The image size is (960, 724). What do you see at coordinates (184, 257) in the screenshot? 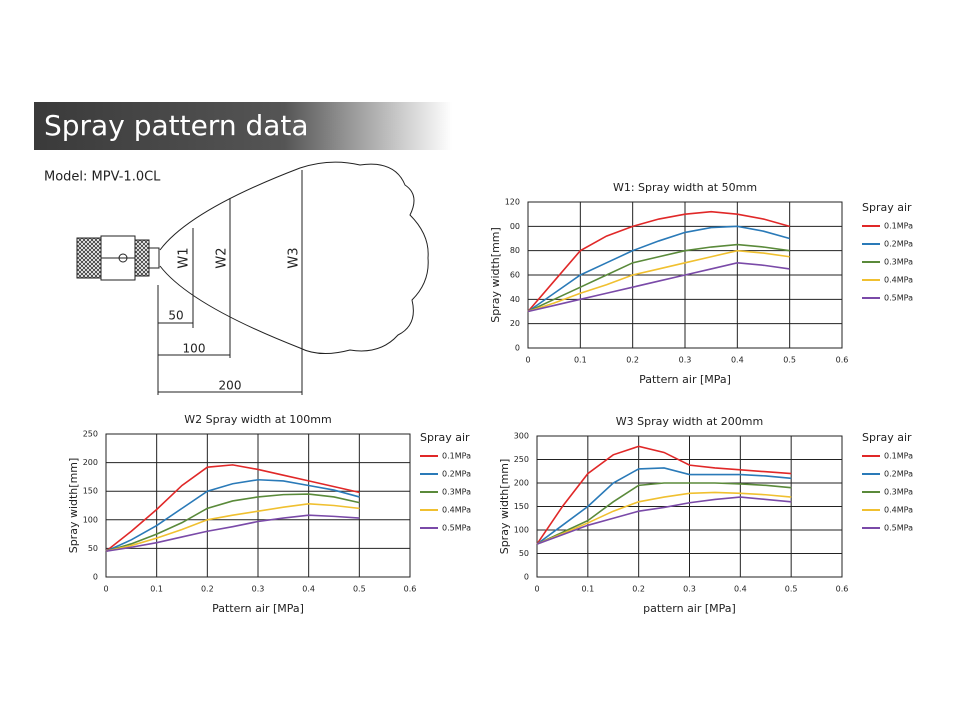
I see `width-label: W1` at bounding box center [184, 257].